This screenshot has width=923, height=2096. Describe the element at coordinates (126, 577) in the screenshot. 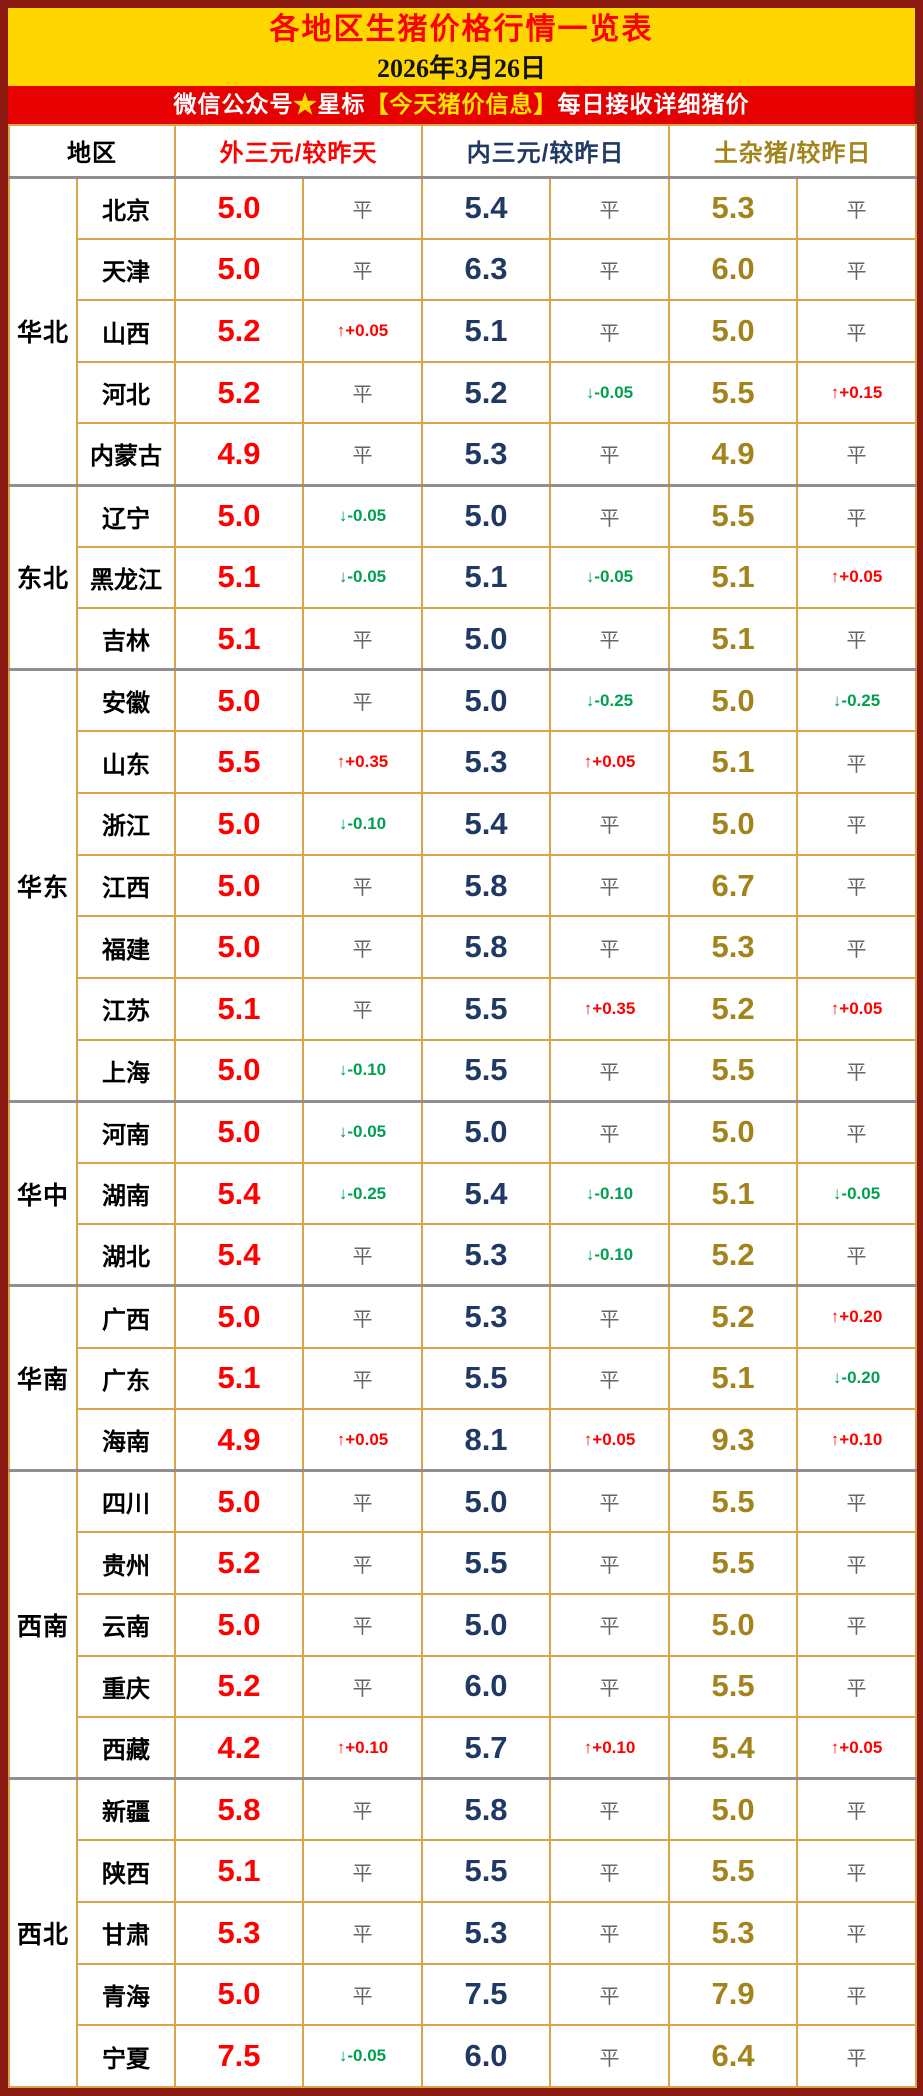

I see `province-cell: 黑龙江` at that location.